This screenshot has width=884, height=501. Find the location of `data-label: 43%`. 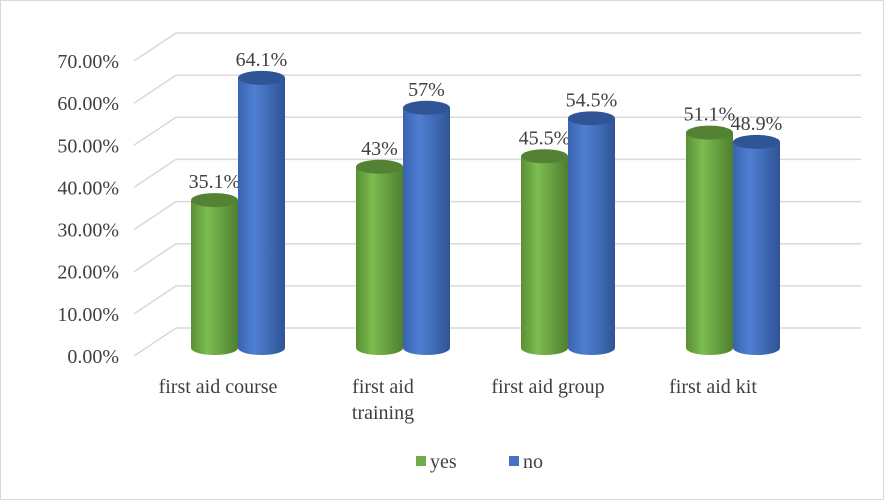

data-label: 43% is located at coordinates (379, 149).